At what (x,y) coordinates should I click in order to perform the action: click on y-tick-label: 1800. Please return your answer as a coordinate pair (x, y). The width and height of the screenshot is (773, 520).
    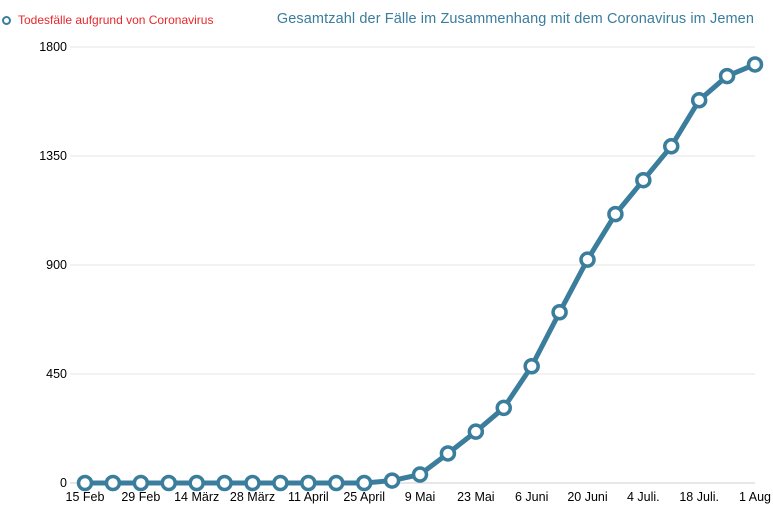
    Looking at the image, I should click on (53, 47).